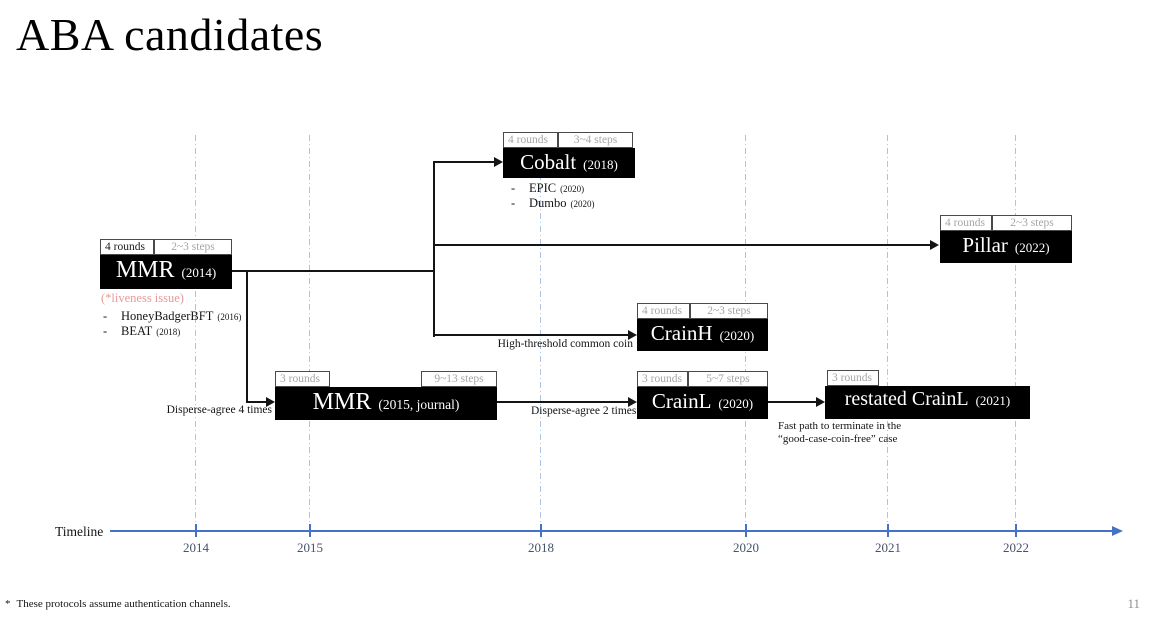  I want to click on tick-2022, so click(1016, 530).